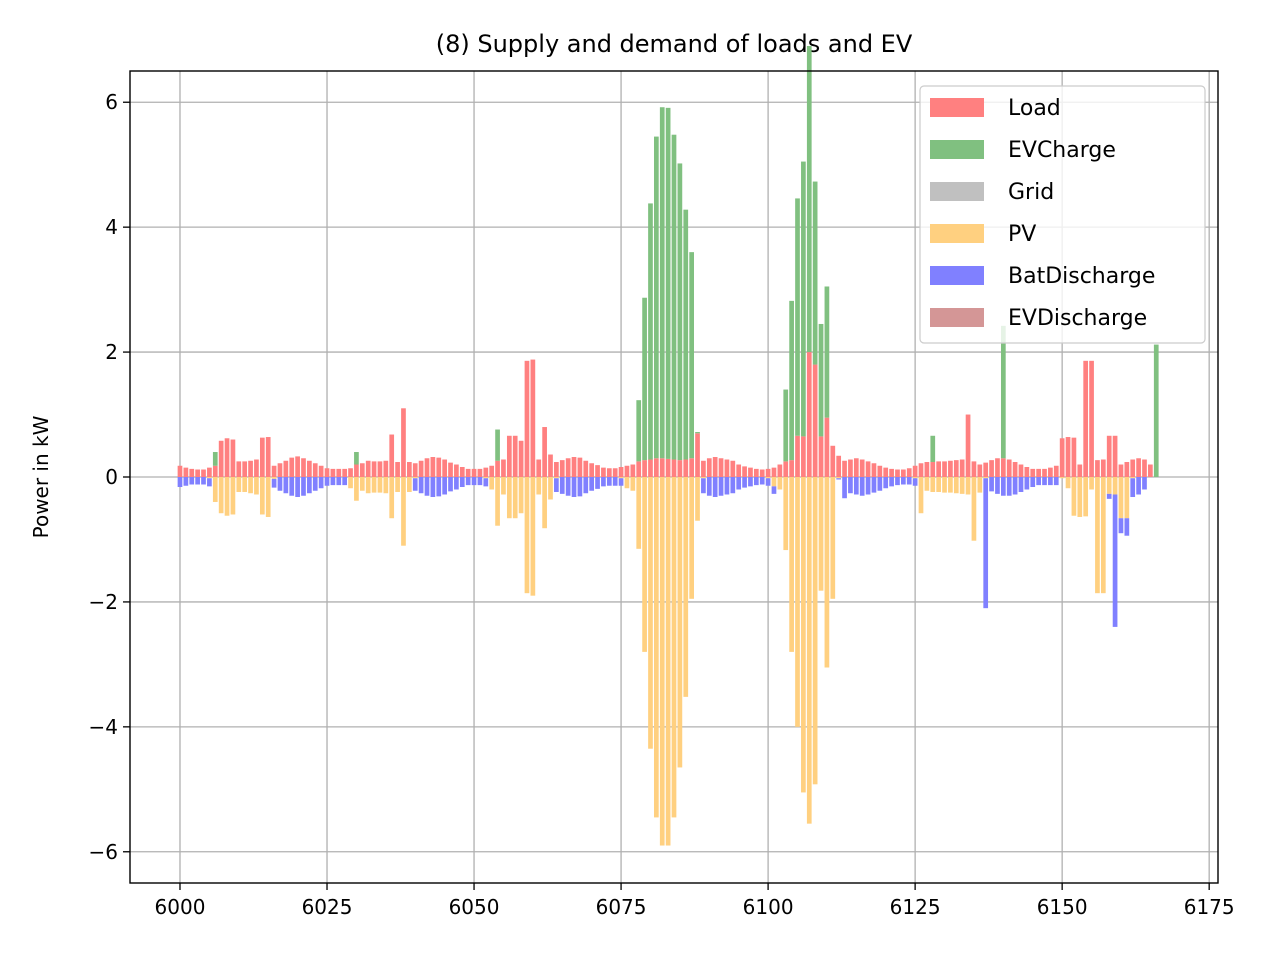 This screenshot has height=960, width=1280. Describe the element at coordinates (111, 102) in the screenshot. I see `y-tick-label: 6` at that location.